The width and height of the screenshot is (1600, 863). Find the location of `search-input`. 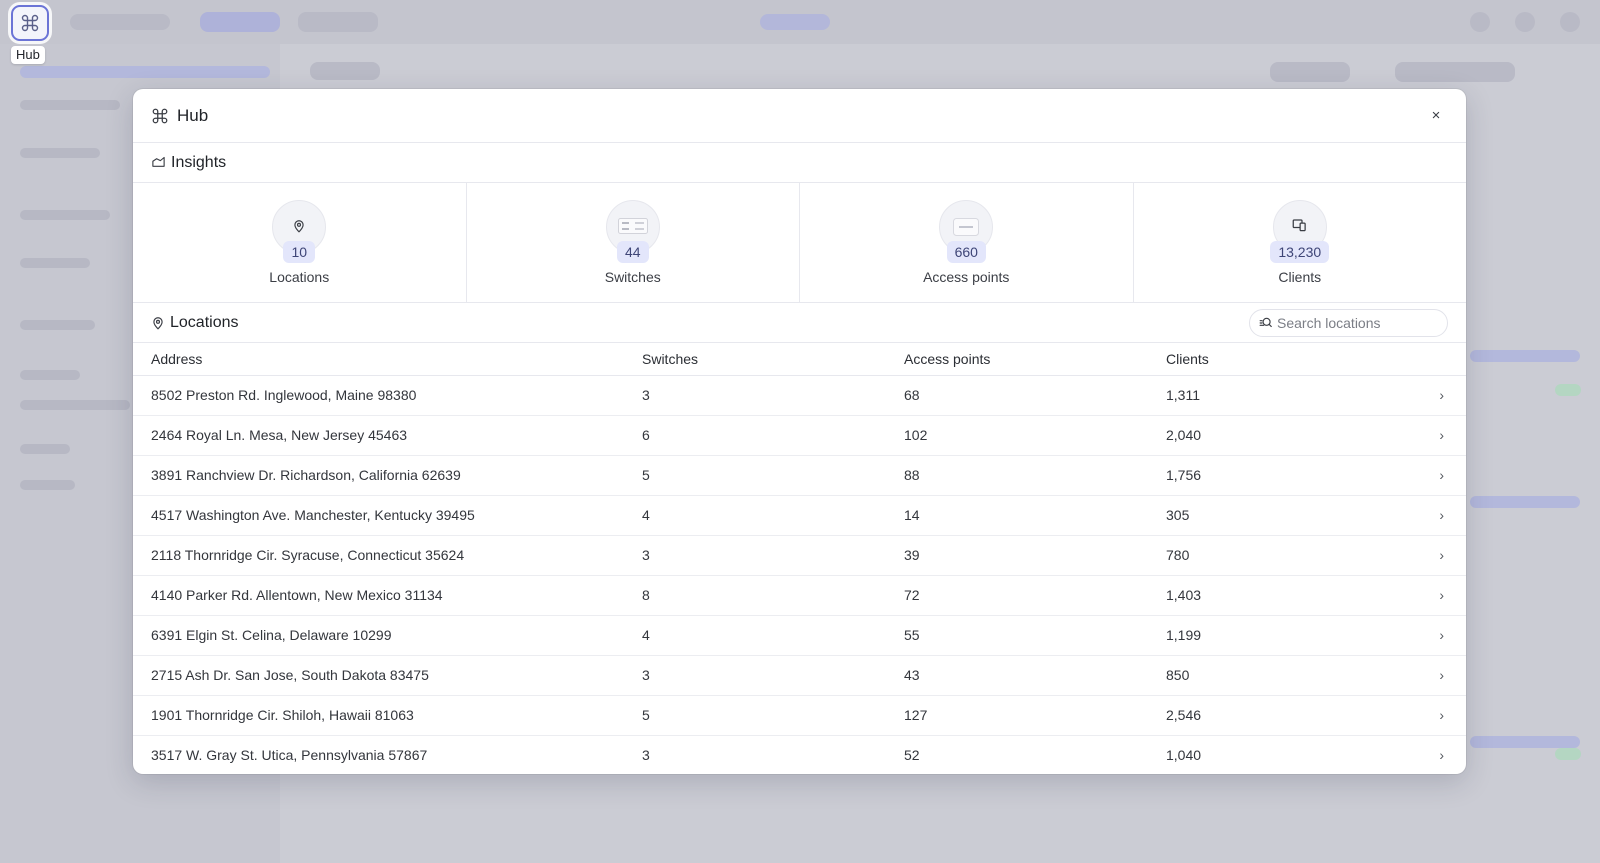

search-input is located at coordinates (1357, 322).